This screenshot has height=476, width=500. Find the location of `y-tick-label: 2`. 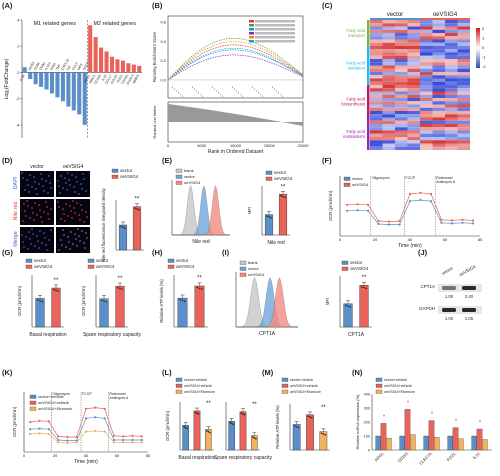

y-tick-label: 2 is located at coordinates (18, 46).